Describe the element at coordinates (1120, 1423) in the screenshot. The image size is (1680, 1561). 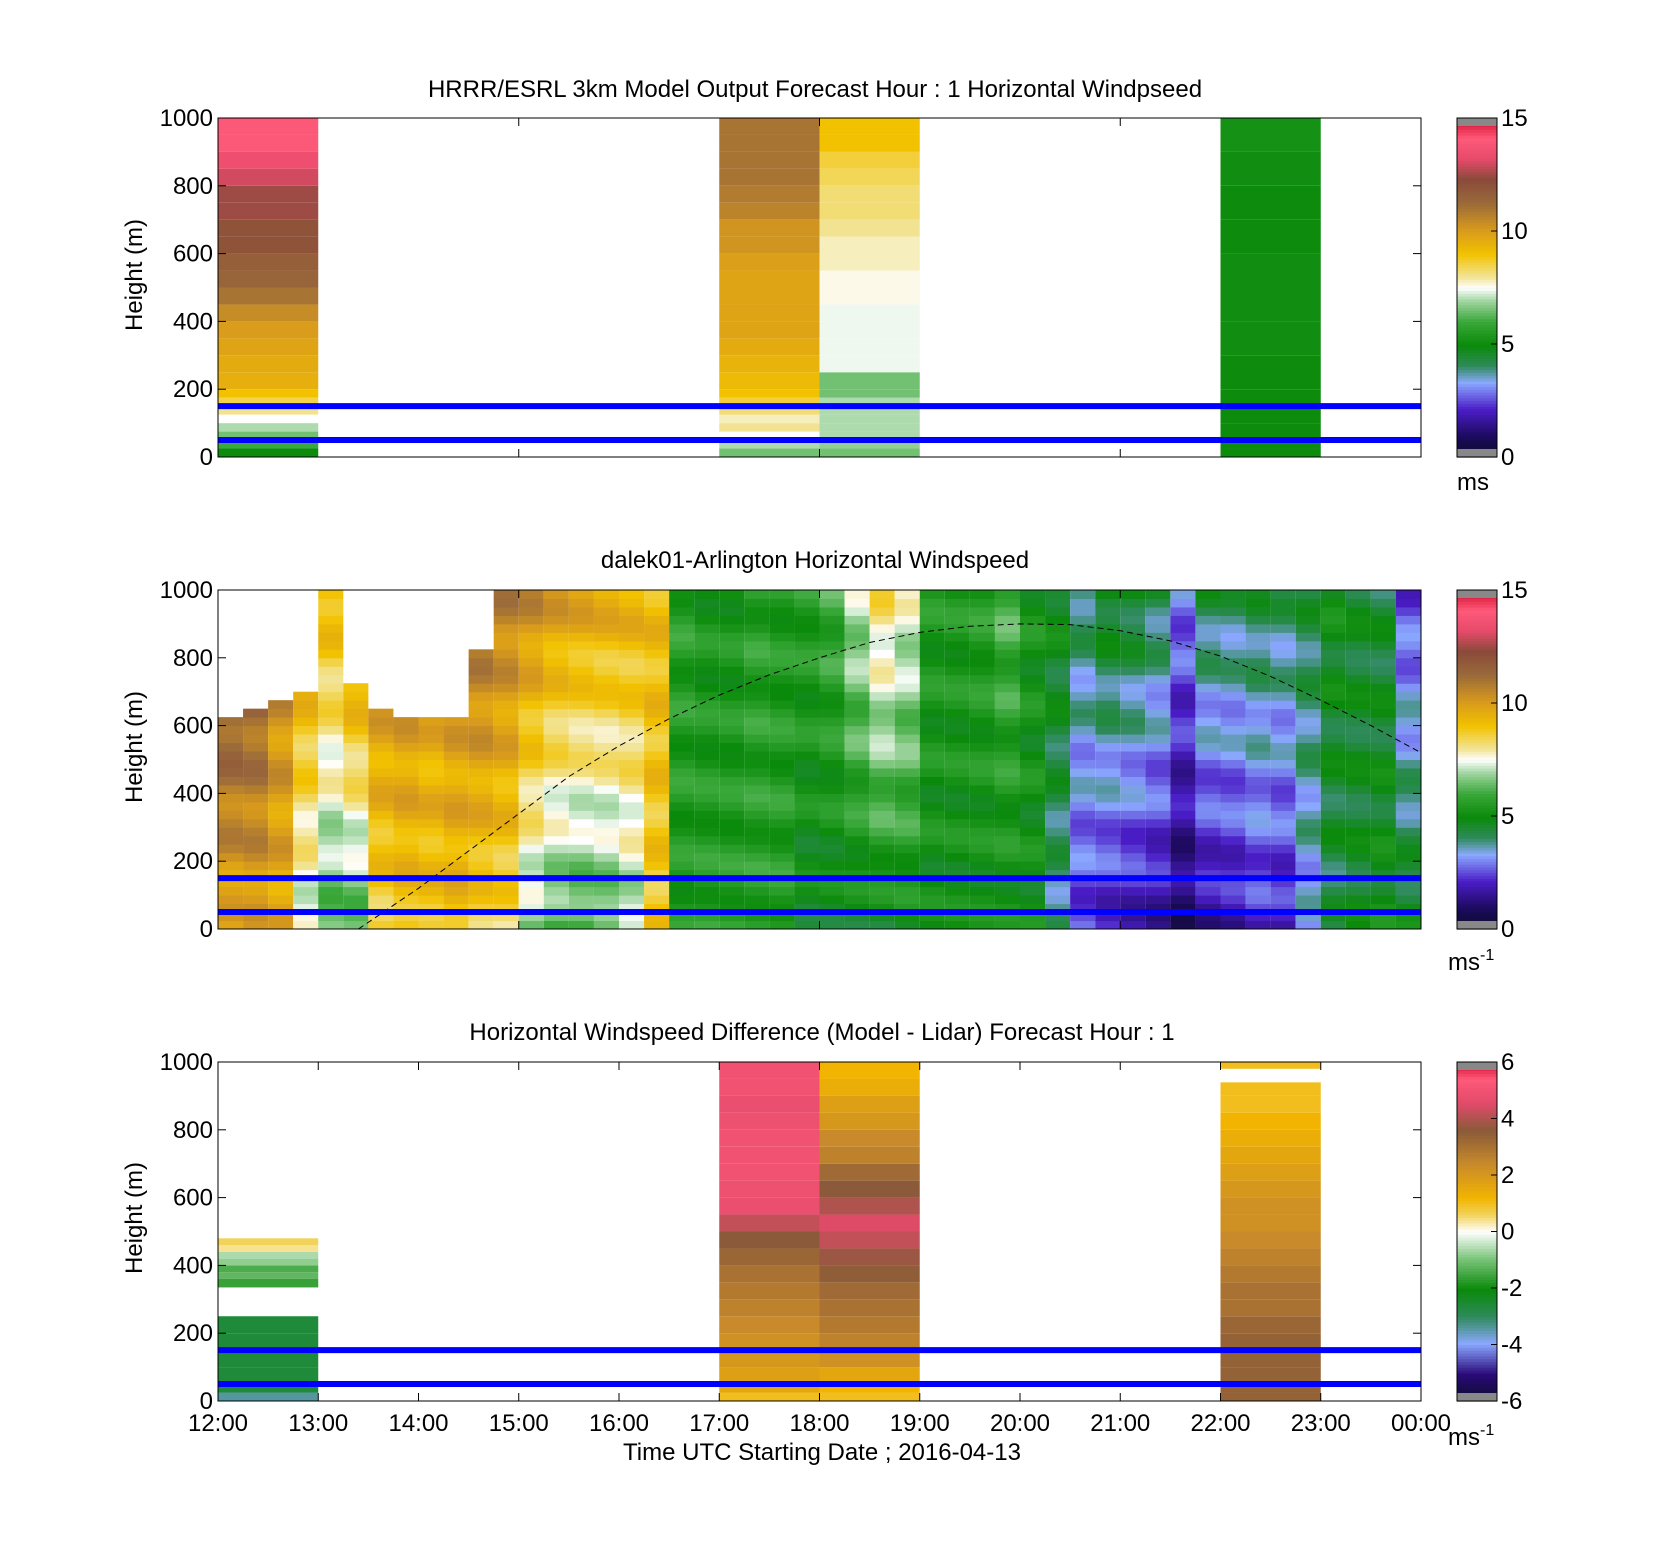
I see `x-tick-label: 21:00` at that location.